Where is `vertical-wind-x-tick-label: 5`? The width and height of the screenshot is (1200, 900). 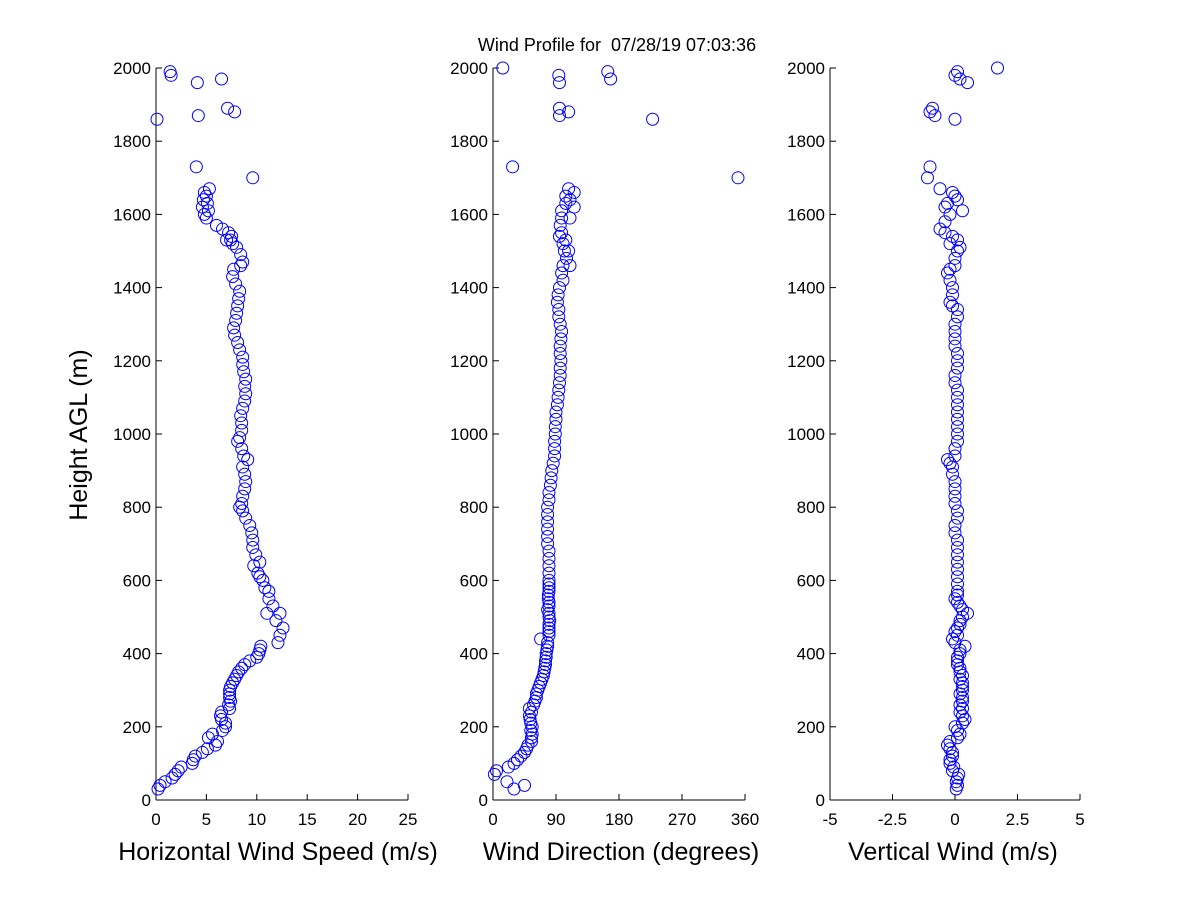 vertical-wind-x-tick-label: 5 is located at coordinates (1079, 819).